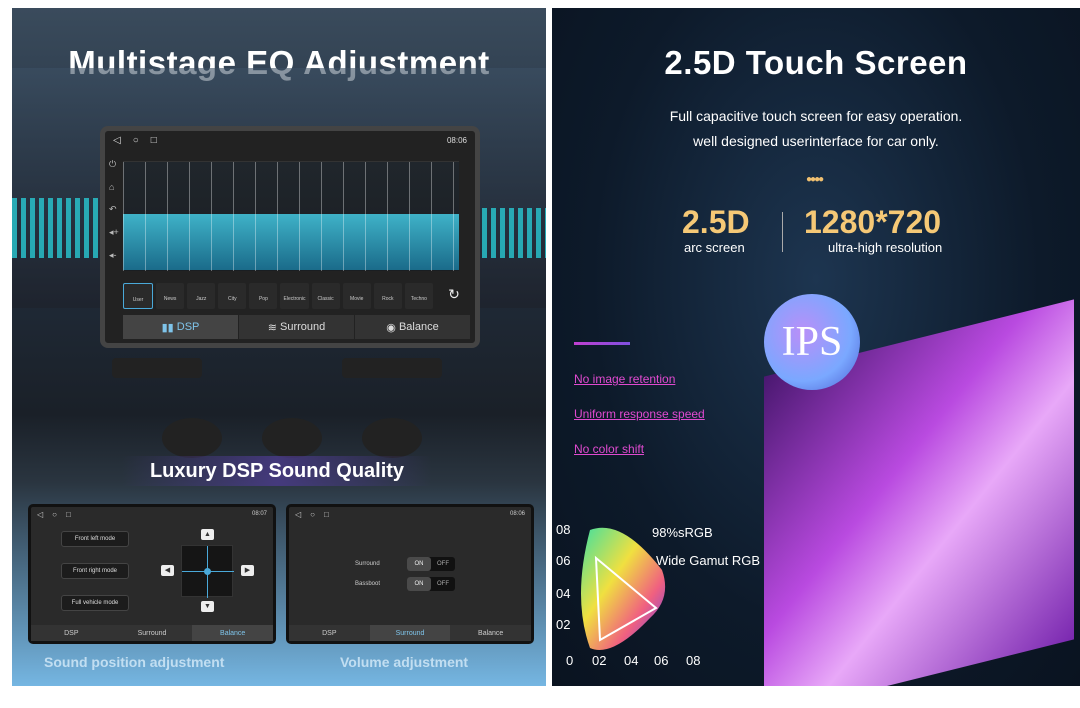 This screenshot has height=708, width=1080. I want to click on preset-electronic: Electronic, so click(294, 296).